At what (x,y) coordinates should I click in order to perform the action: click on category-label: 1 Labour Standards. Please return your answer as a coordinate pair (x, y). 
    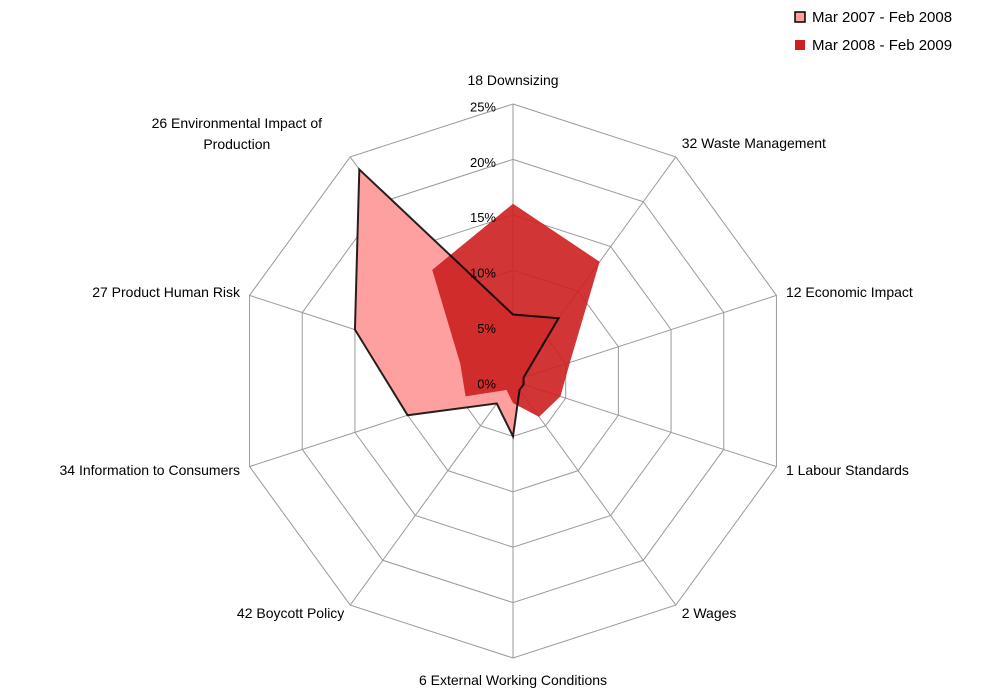
    Looking at the image, I should click on (847, 469).